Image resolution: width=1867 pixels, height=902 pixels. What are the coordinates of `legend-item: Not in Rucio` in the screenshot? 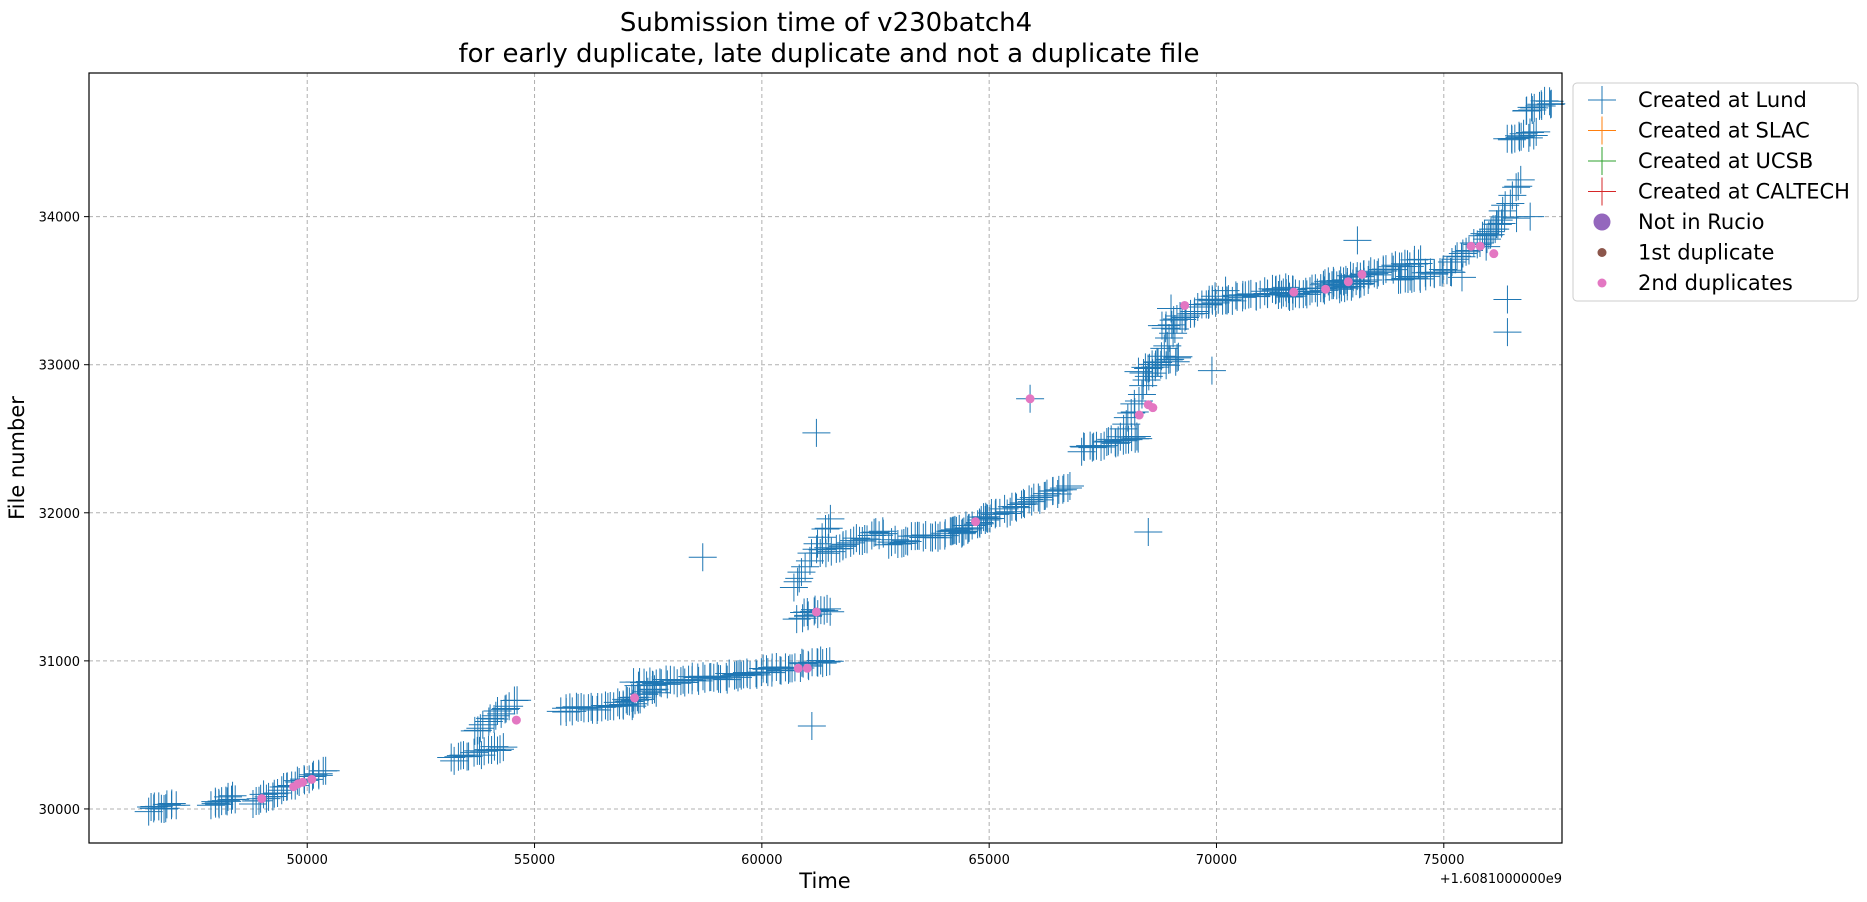 It's located at (1678, 222).